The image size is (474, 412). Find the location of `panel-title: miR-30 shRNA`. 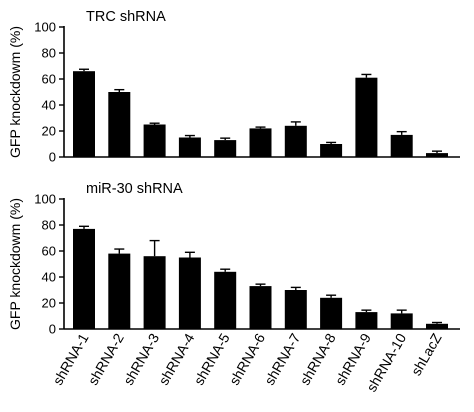

panel-title: miR-30 shRNA is located at coordinates (134, 189).